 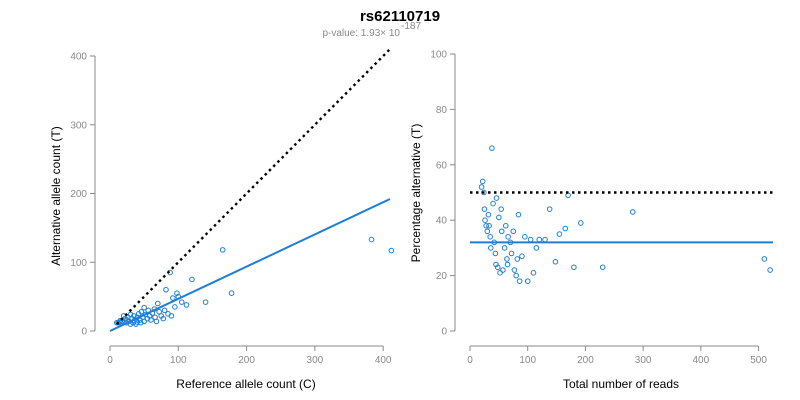 I want to click on pvalue-prefix: p-value: 1.93× 10, so click(x=361, y=33).